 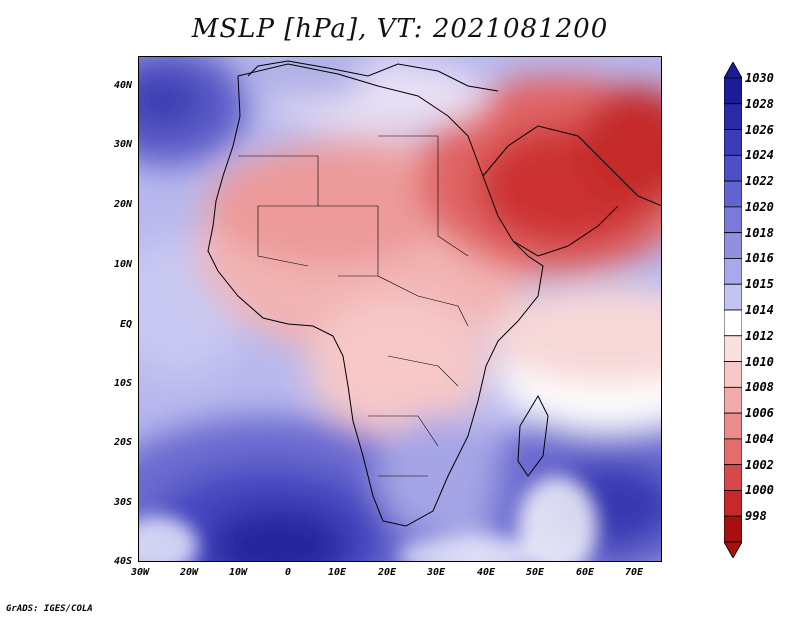 What do you see at coordinates (759, 129) in the screenshot?
I see `colorbar-label-1026: 1026` at bounding box center [759, 129].